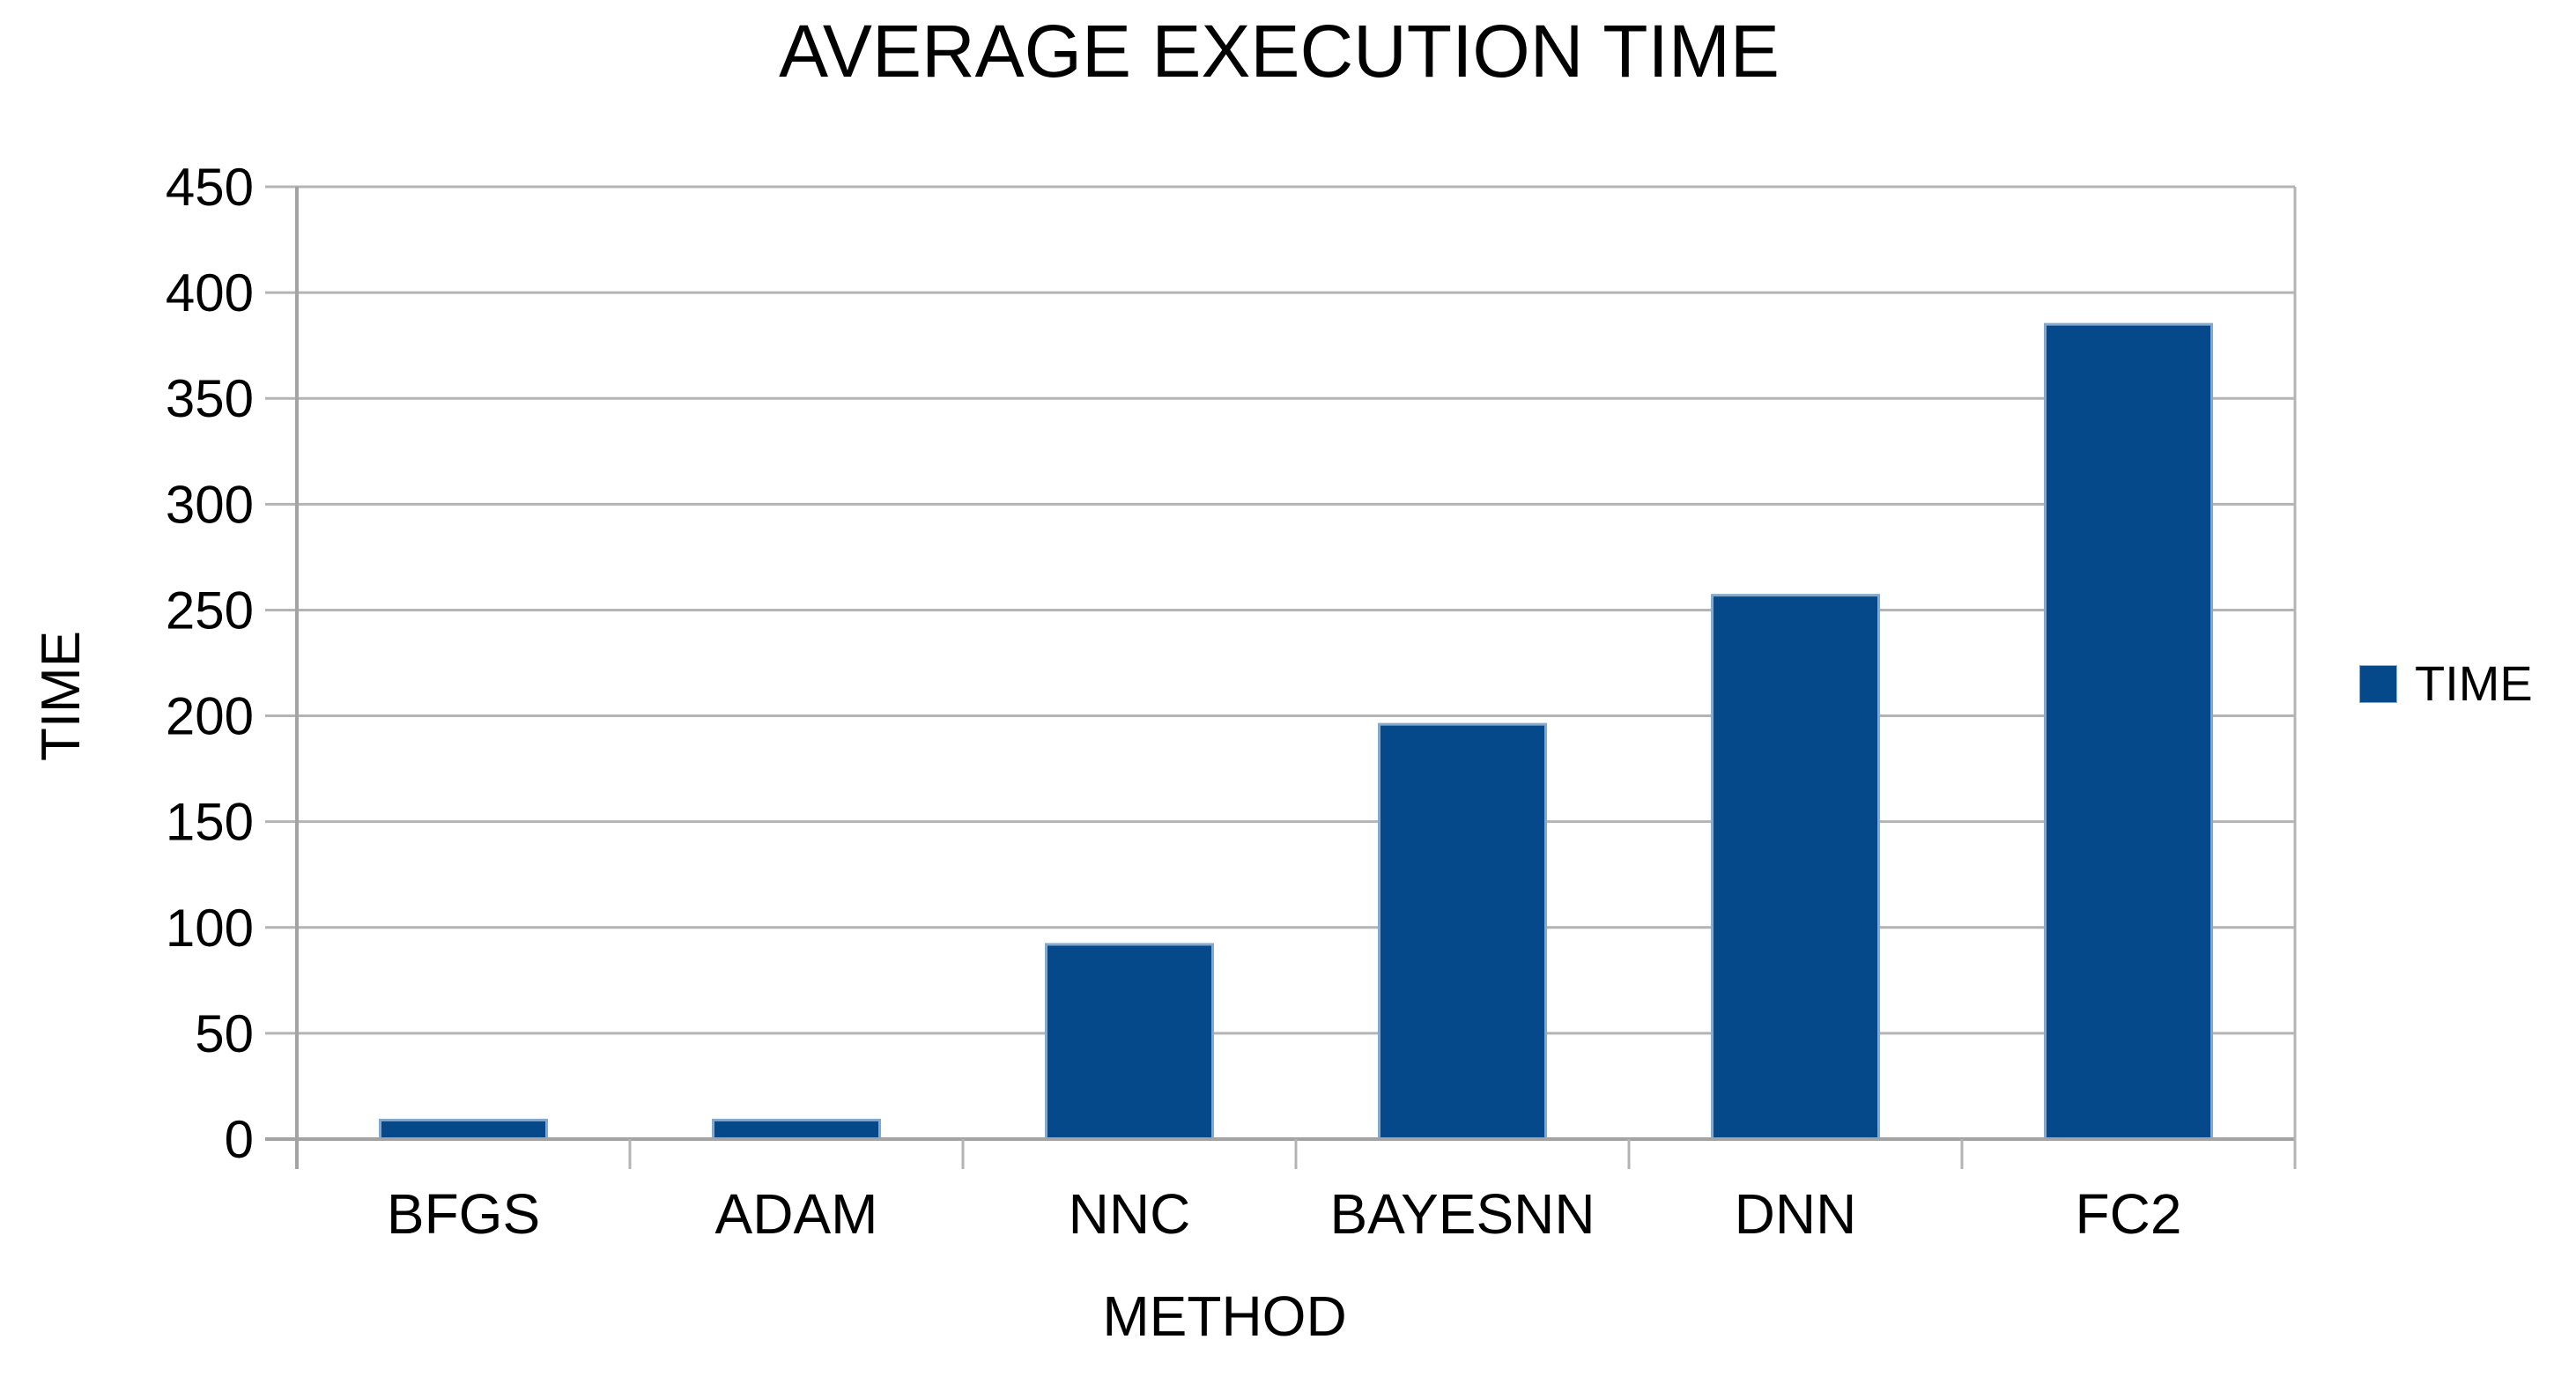 Image resolution: width=2576 pixels, height=1384 pixels. Describe the element at coordinates (2474, 683) in the screenshot. I see `legend-label: TIME` at that location.